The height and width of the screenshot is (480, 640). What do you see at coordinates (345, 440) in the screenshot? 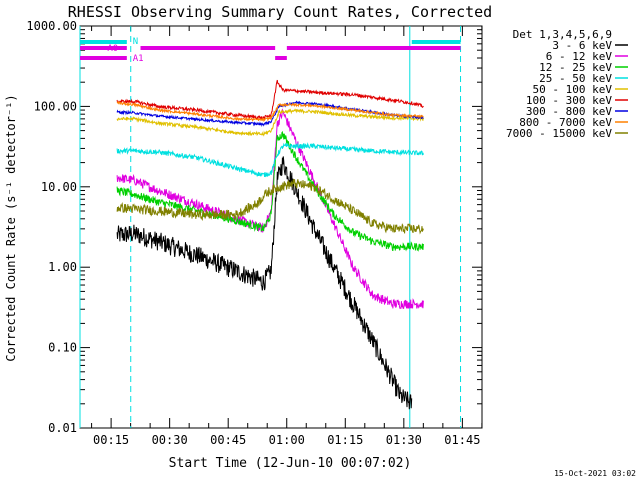
I see `x-tick-label: 01:15` at bounding box center [345, 440].